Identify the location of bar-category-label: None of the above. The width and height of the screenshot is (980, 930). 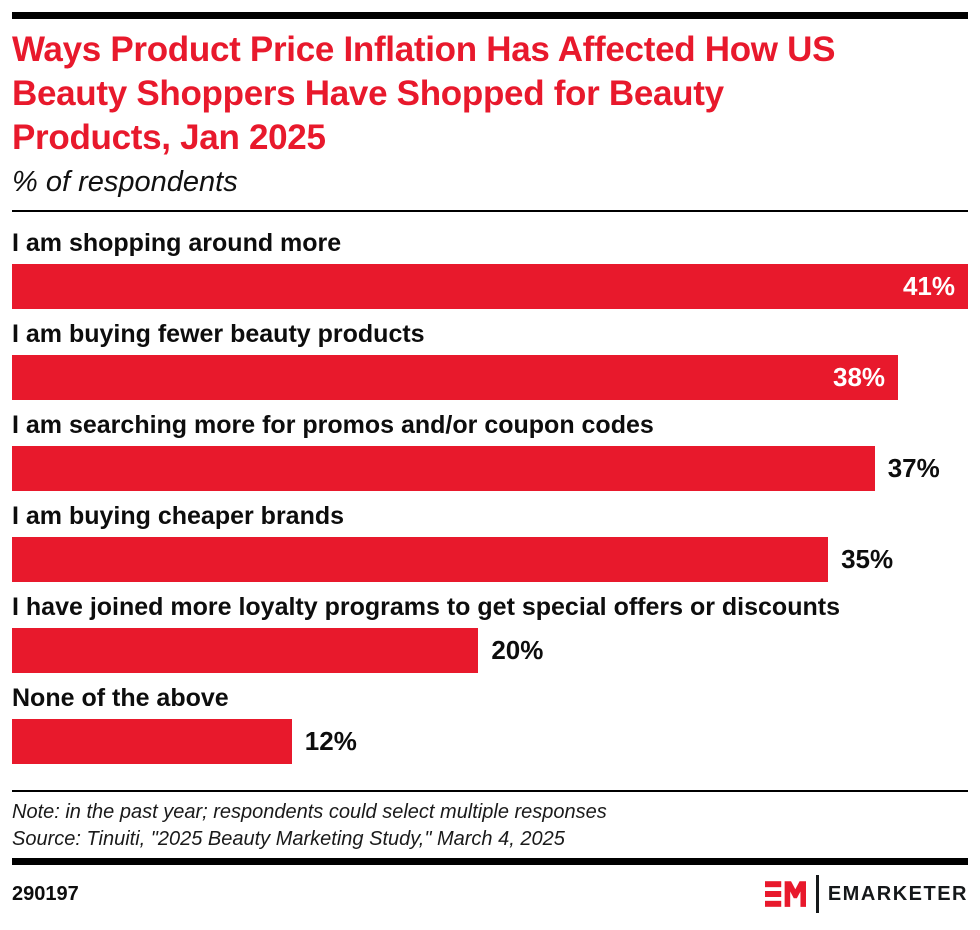
(120, 698).